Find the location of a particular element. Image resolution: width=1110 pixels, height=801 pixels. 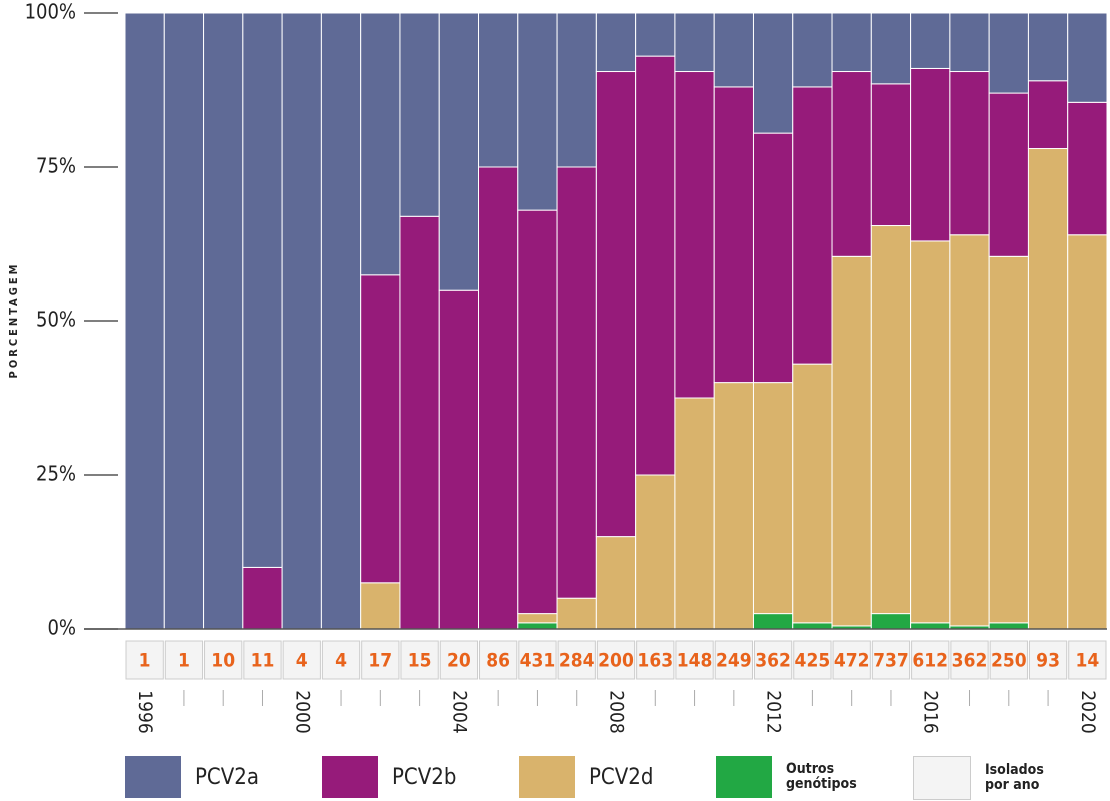

isolates-value: 200 is located at coordinates (616, 661).